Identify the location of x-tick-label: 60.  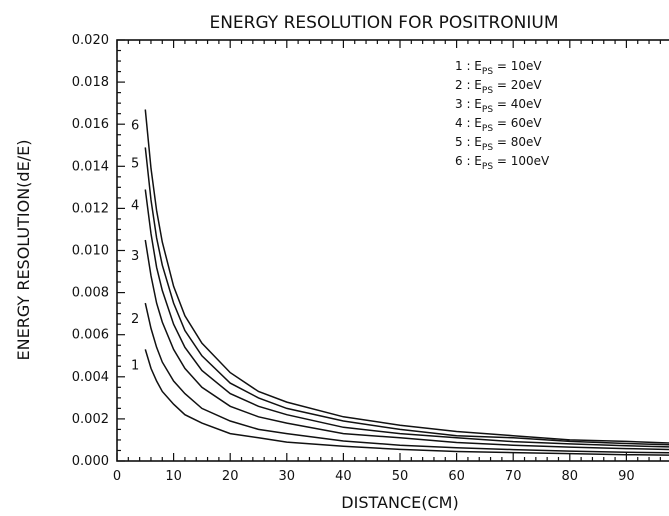
(456, 476).